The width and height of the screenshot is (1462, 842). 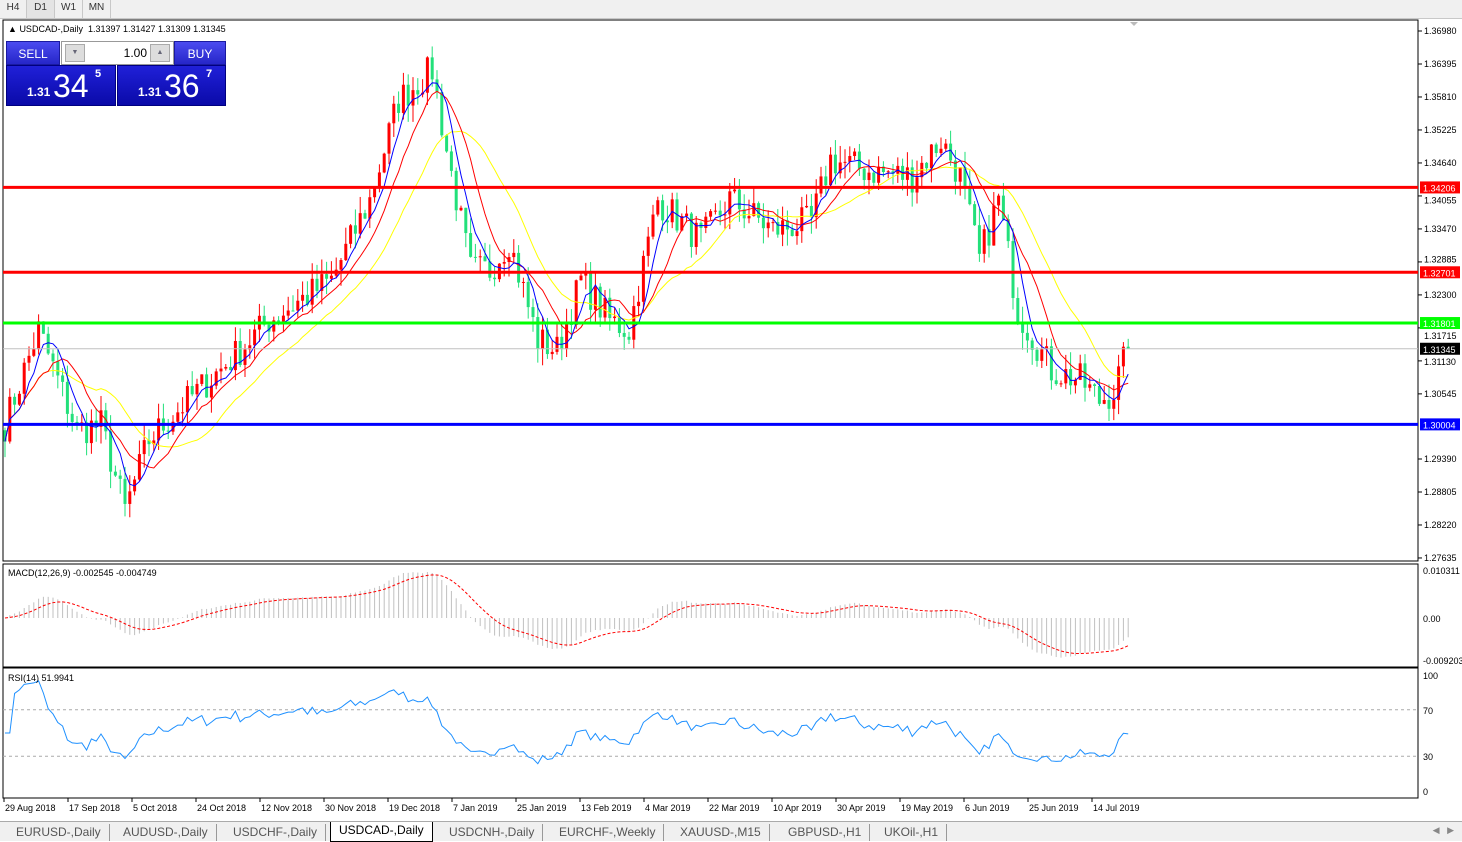 What do you see at coordinates (825, 832) in the screenshot?
I see `tab-gbpusd: GBPUSD-,H1` at bounding box center [825, 832].